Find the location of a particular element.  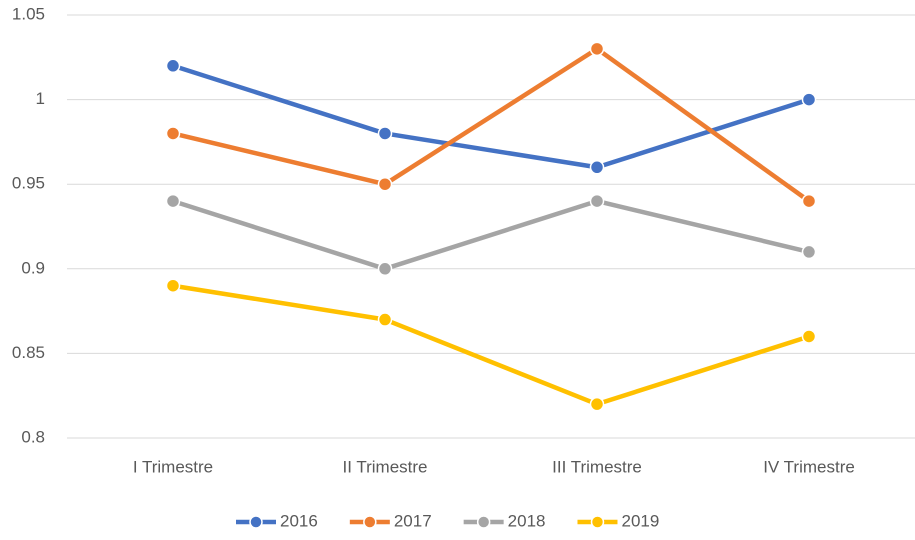

legend-label: 2018 is located at coordinates (527, 520).